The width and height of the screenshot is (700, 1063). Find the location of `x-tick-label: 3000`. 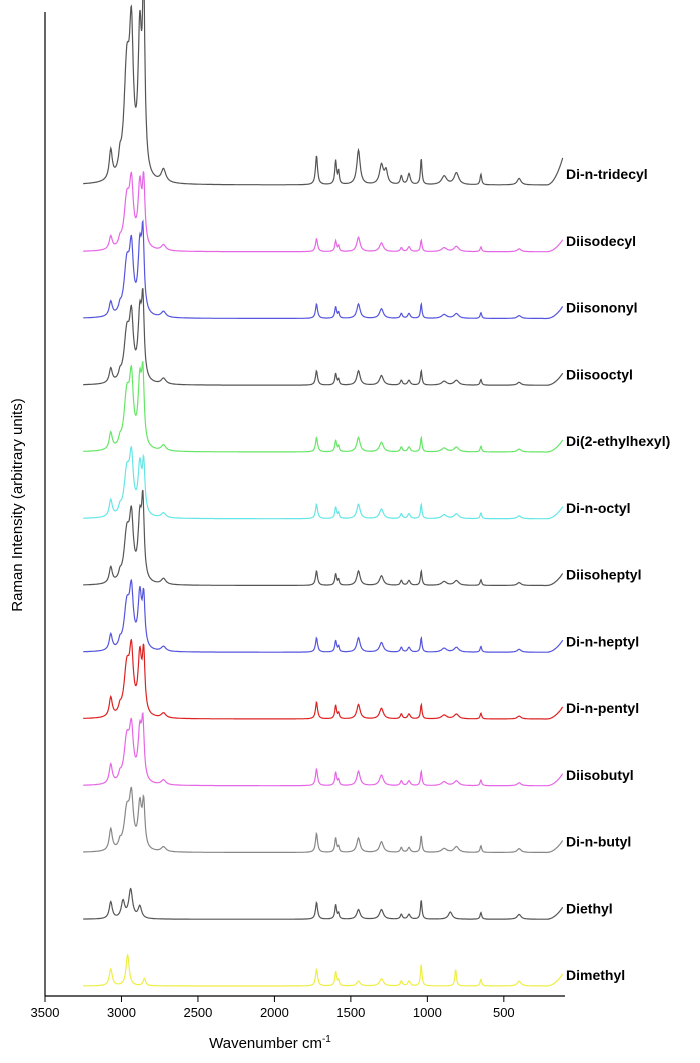

x-tick-label: 3000 is located at coordinates (121, 1012).